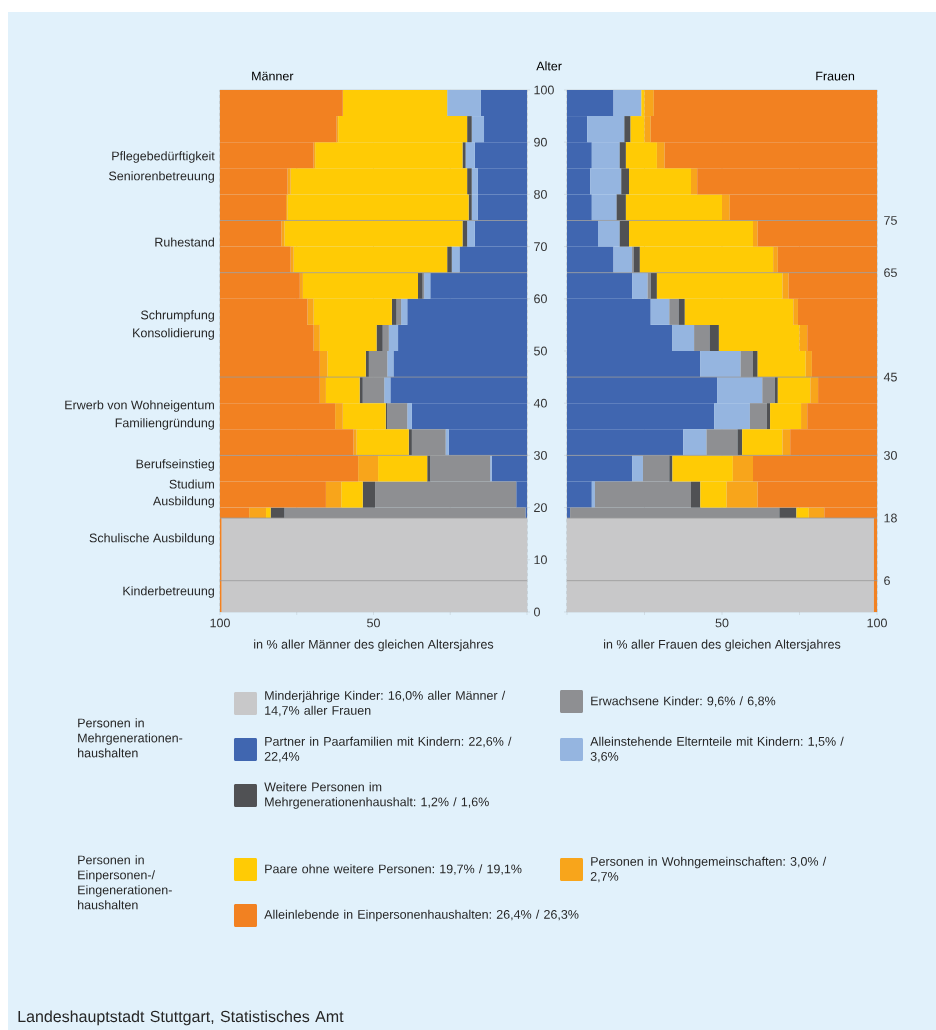  Describe the element at coordinates (181, 1018) in the screenshot. I see `text: Landeshauptstadt Stuttgart, Statistisches Amt` at that location.